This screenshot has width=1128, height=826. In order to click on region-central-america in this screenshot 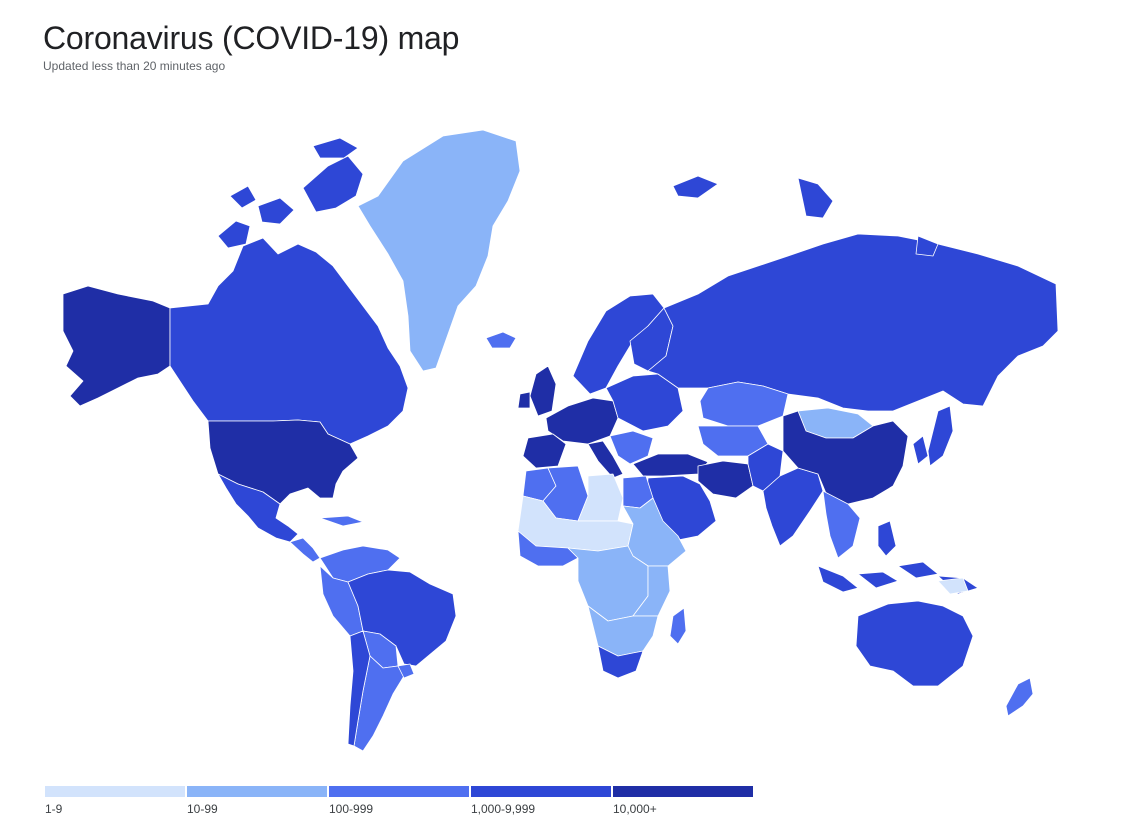, I will do `click(305, 550)`.